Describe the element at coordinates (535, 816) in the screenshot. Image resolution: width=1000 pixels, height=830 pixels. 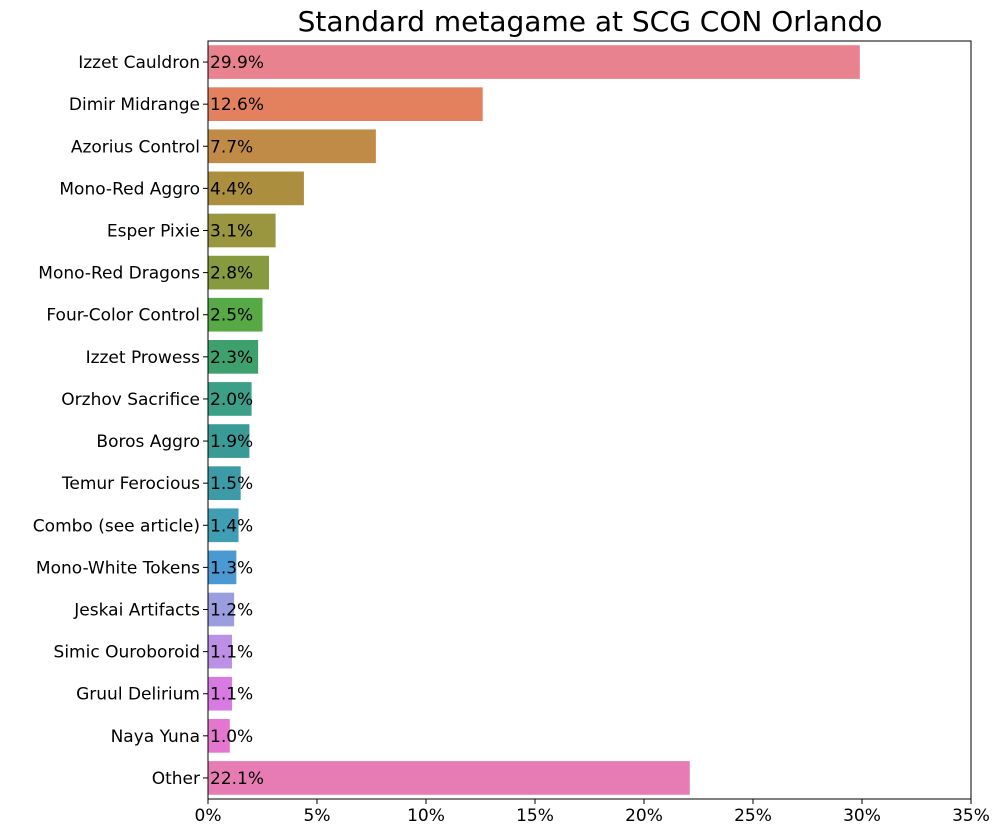
I see `x-tick-label: 15%` at that location.